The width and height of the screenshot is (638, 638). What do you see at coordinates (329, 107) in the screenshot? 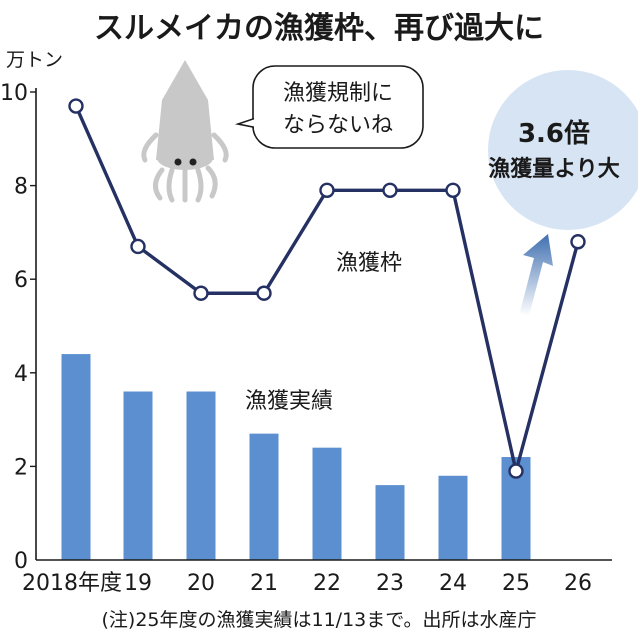
I see `speech-bubble: 漁獲規制に ならないね` at bounding box center [329, 107].